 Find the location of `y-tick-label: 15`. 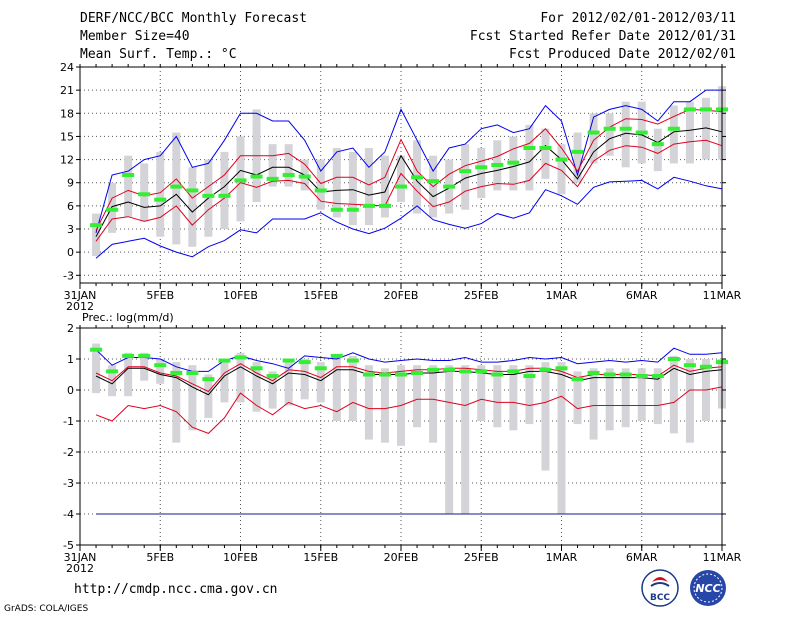

y-tick-label: 15 is located at coordinates (67, 136).